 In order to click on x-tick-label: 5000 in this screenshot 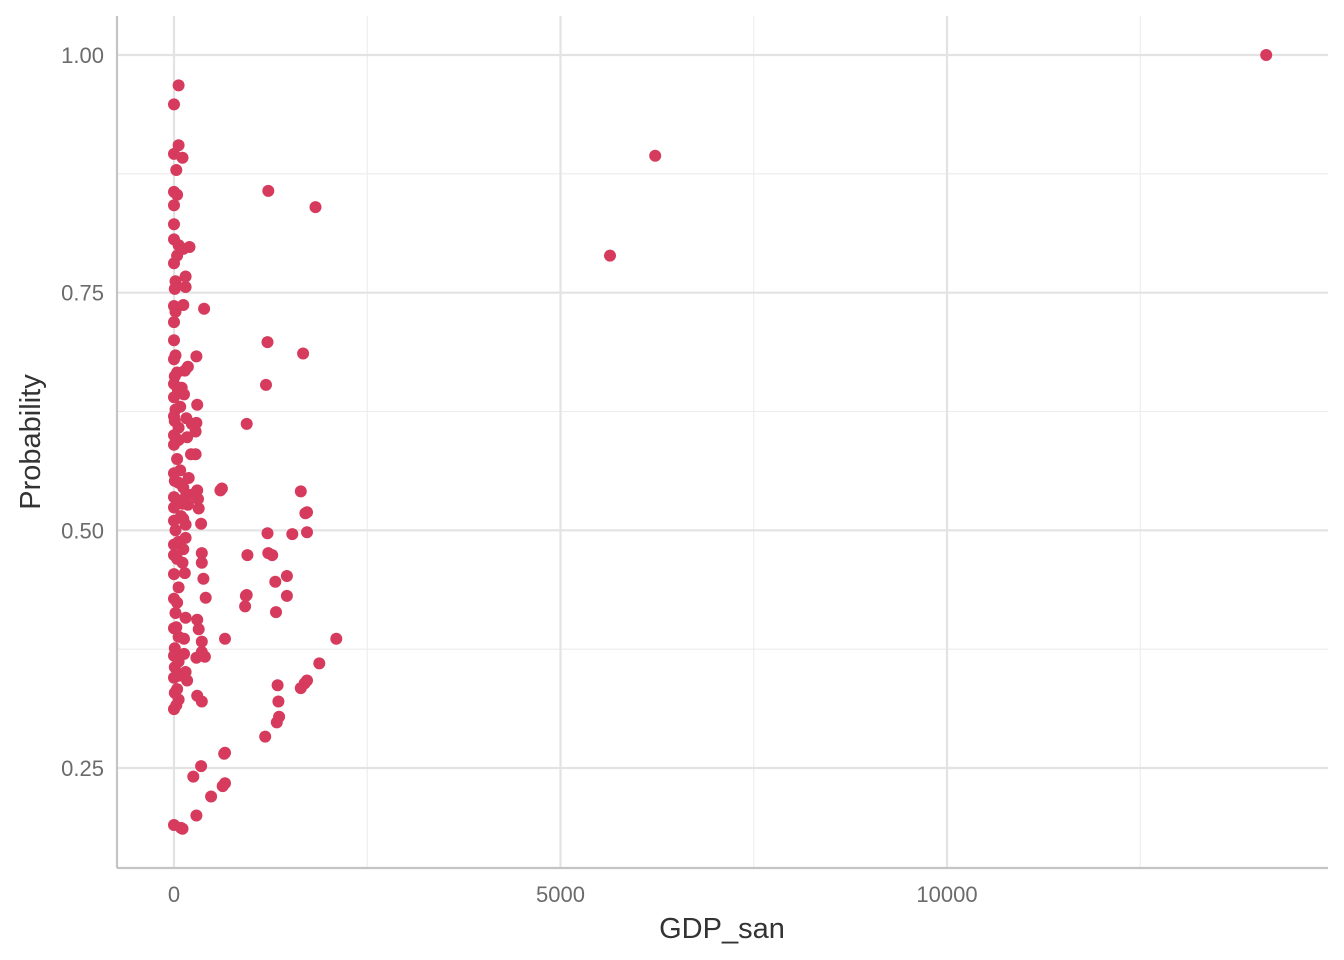, I will do `click(560, 894)`.